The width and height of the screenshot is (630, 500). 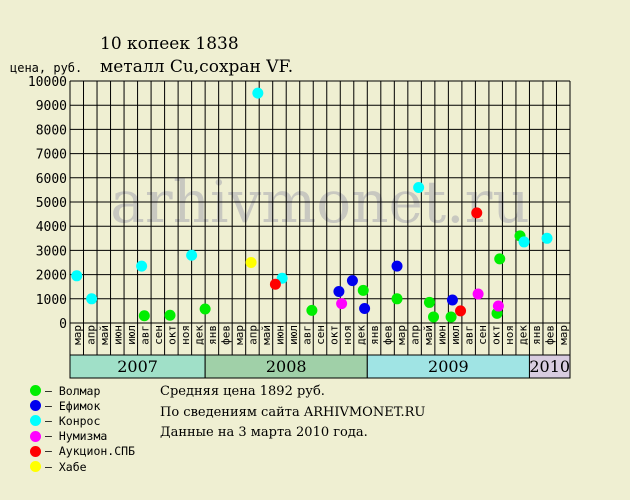 What do you see at coordinates (51, 227) in the screenshot?
I see `y-tick-label: 4000` at bounding box center [51, 227].